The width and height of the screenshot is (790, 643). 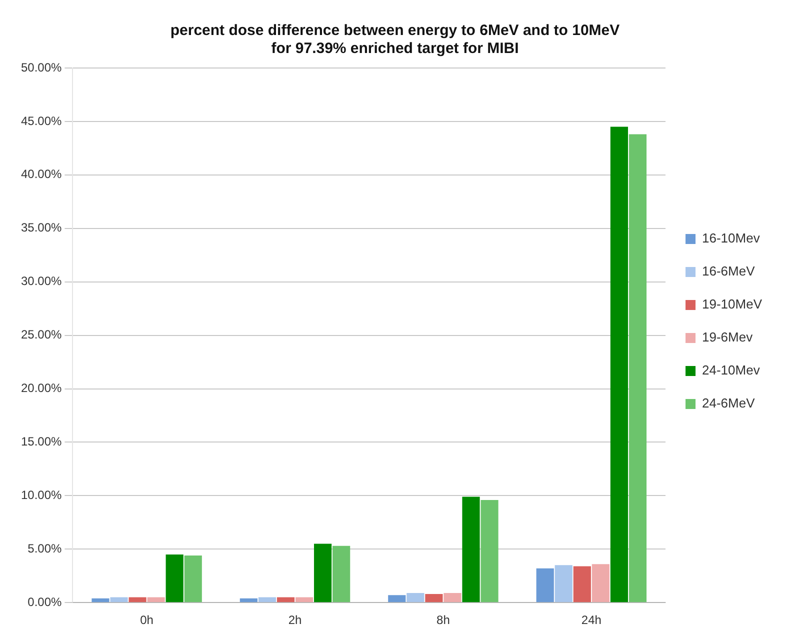 What do you see at coordinates (41, 174) in the screenshot?
I see `y-tick-label: 40.00%` at bounding box center [41, 174].